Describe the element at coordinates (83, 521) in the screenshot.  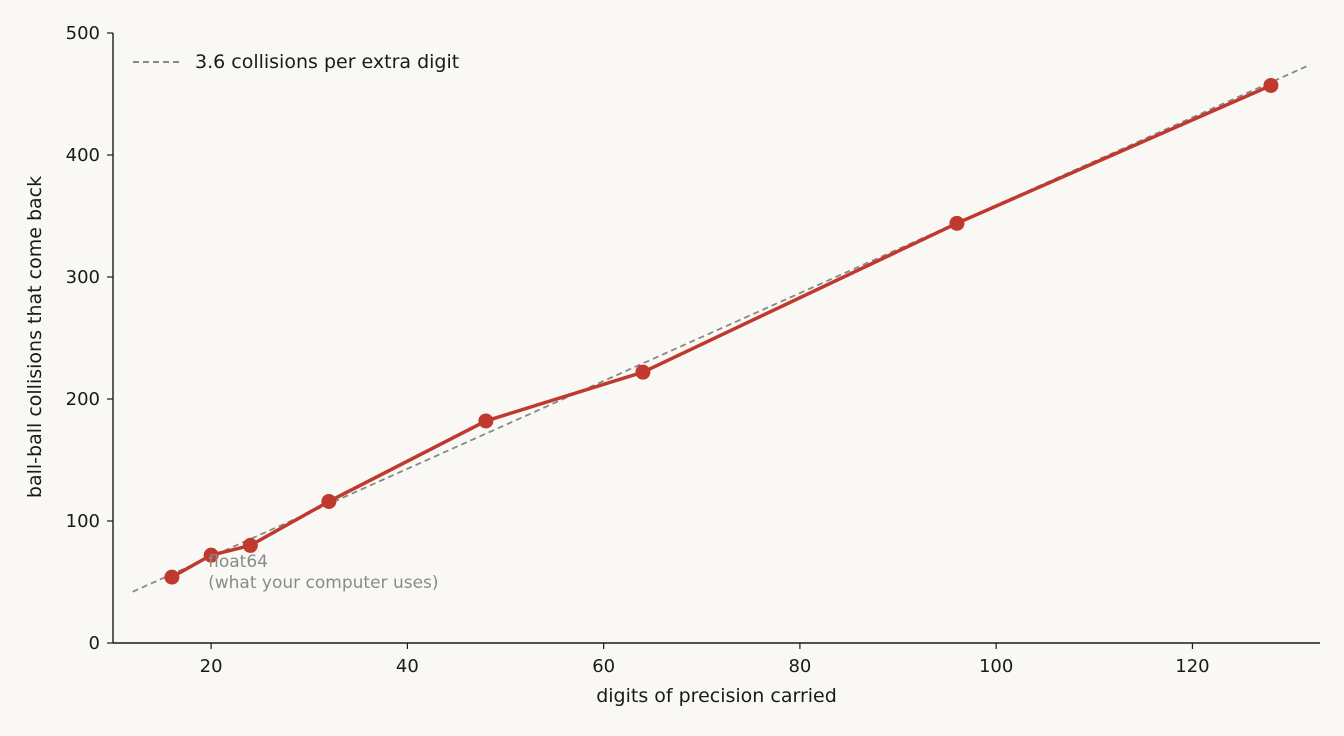
I see `y-tick-label: 100` at that location.